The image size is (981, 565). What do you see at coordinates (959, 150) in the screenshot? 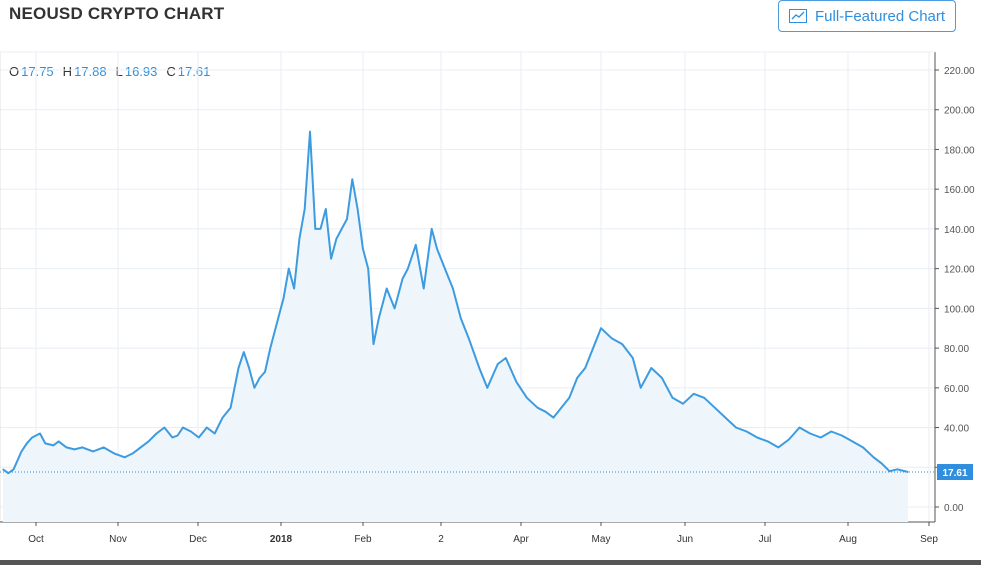
I see `y-tick-label: 180.00` at bounding box center [959, 150].